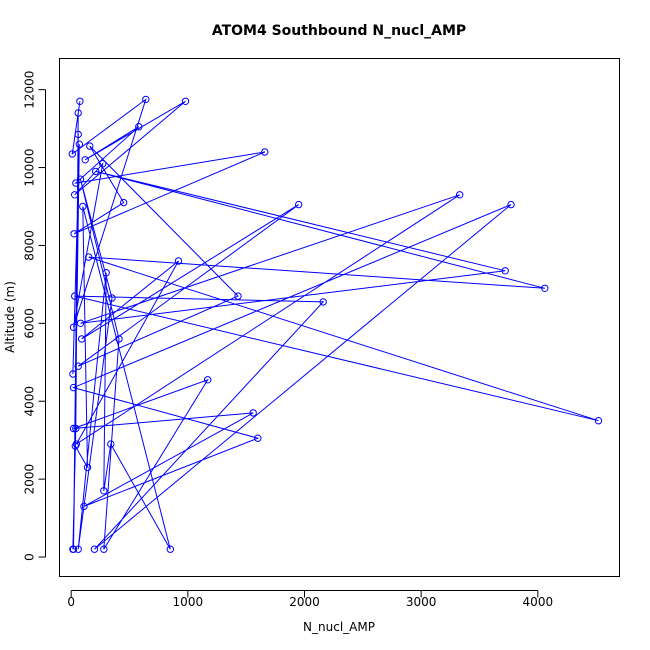  Describe the element at coordinates (421, 602) in the screenshot. I see `x-tick-label: 3000` at that location.